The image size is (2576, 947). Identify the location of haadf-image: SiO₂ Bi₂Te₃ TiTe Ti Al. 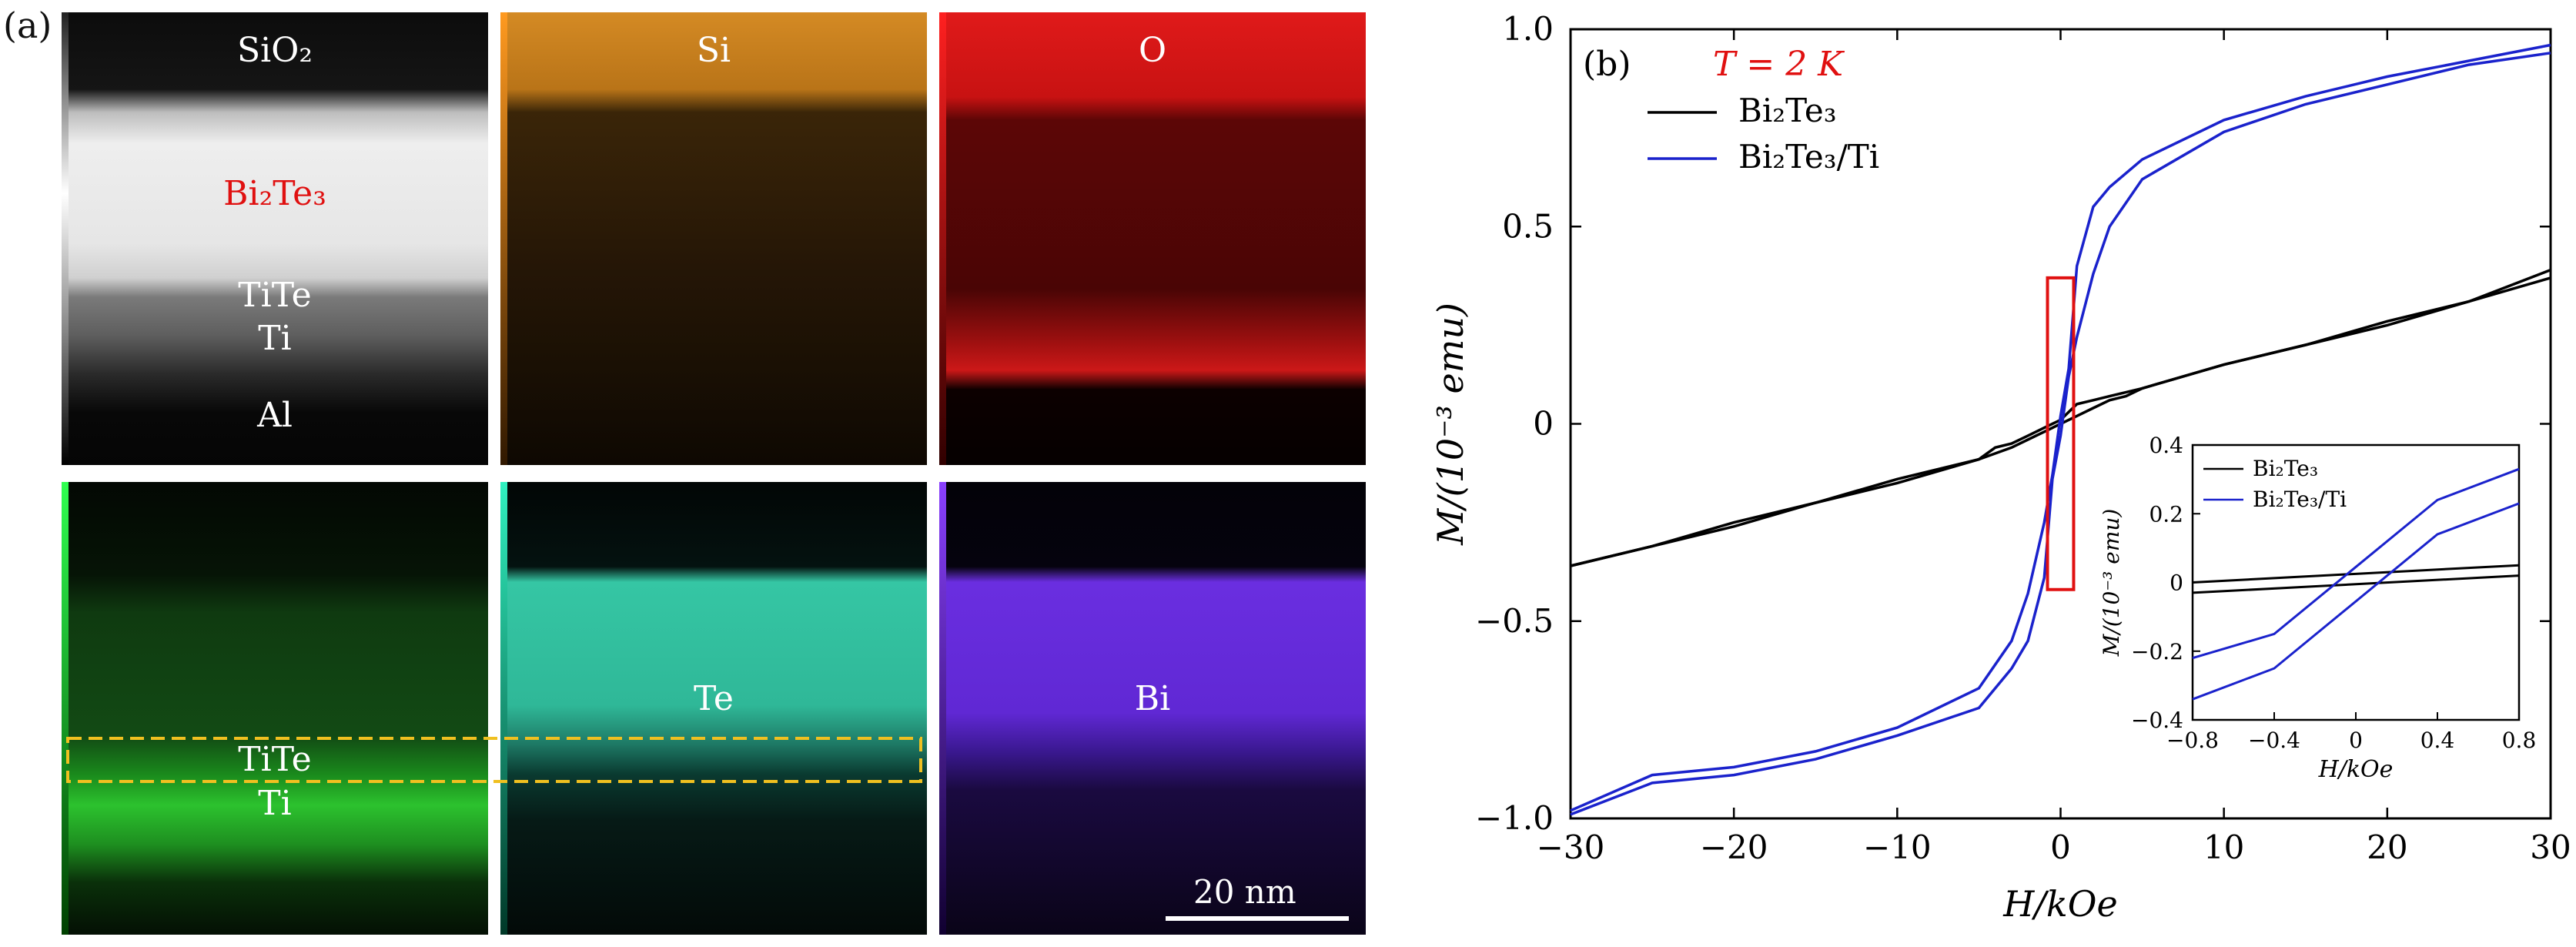
(275, 238).